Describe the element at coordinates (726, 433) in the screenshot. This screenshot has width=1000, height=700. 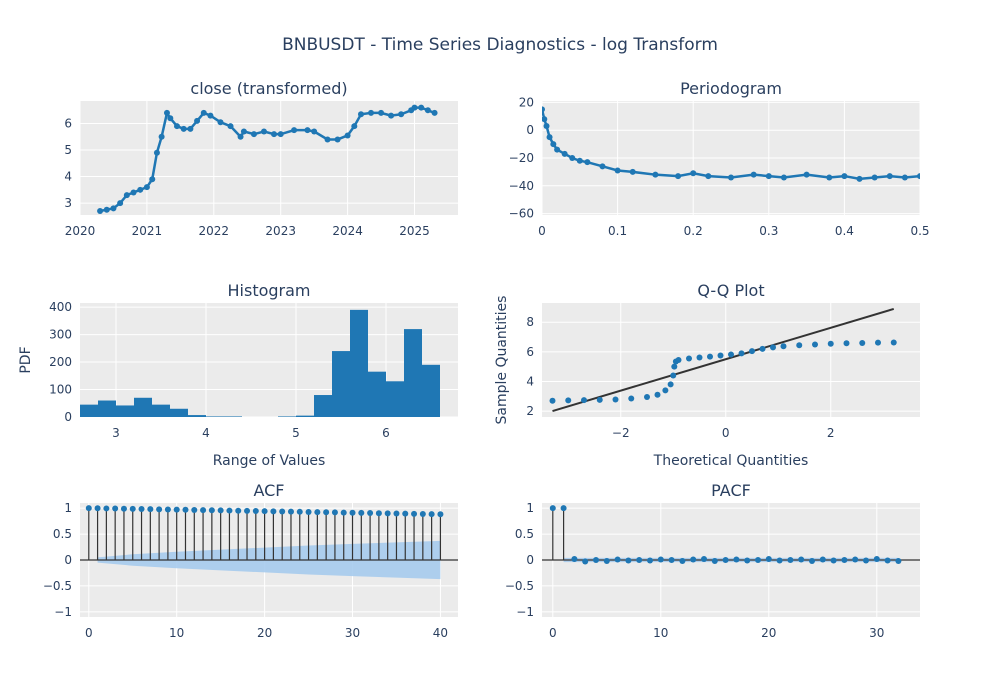
I see `qq-x-tick-label: 0` at that location.